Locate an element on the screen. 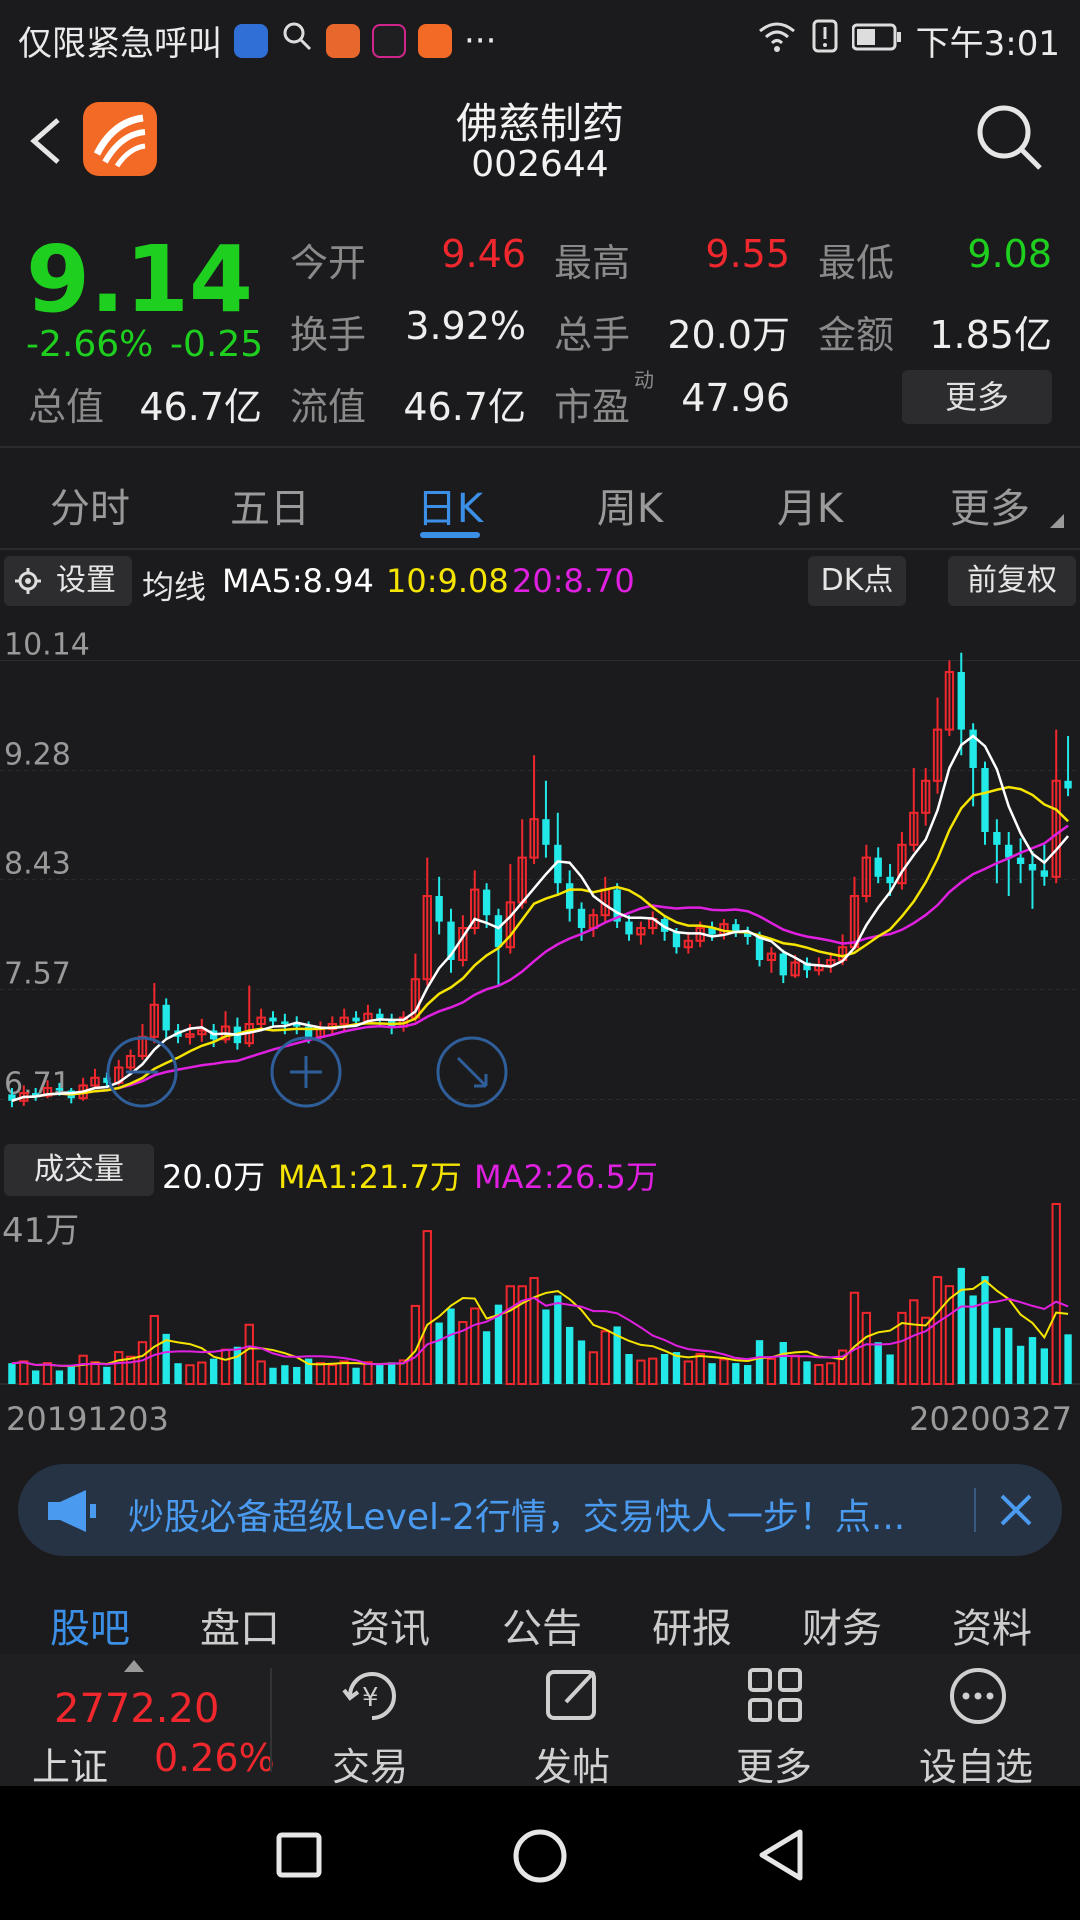  volume-ma1-line is located at coordinates (540, 1323).